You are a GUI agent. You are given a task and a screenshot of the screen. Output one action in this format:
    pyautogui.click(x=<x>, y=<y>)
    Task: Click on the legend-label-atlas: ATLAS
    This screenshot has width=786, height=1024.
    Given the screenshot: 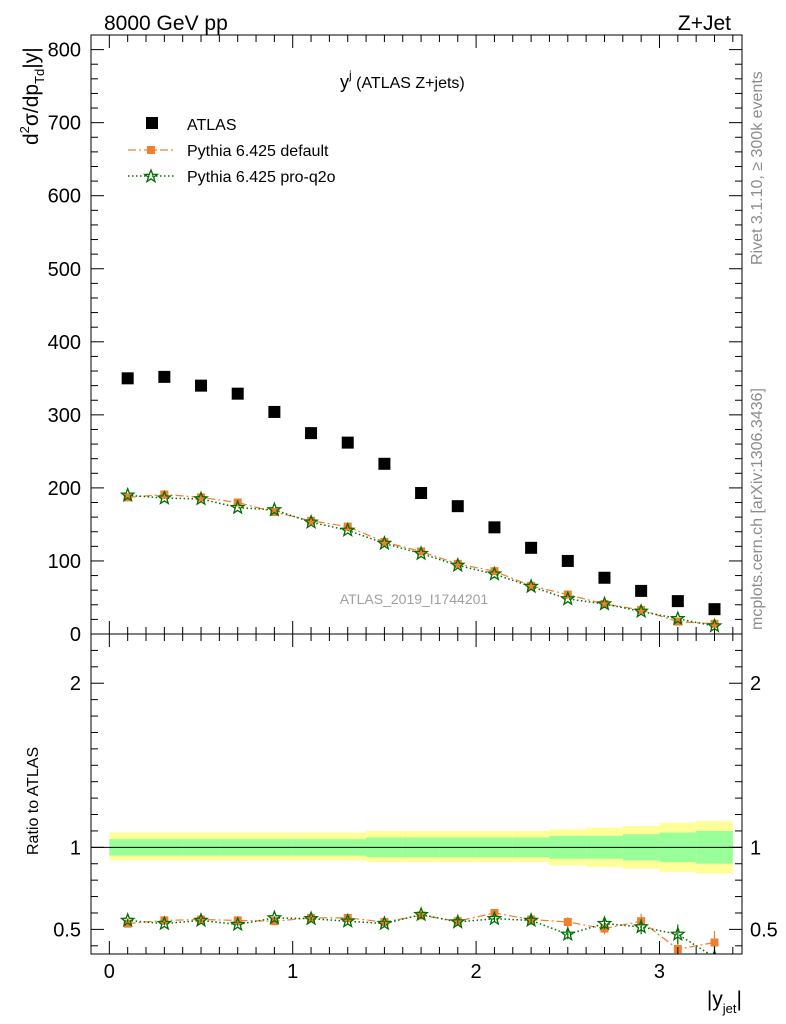 What is the action you would take?
    pyautogui.click(x=212, y=125)
    